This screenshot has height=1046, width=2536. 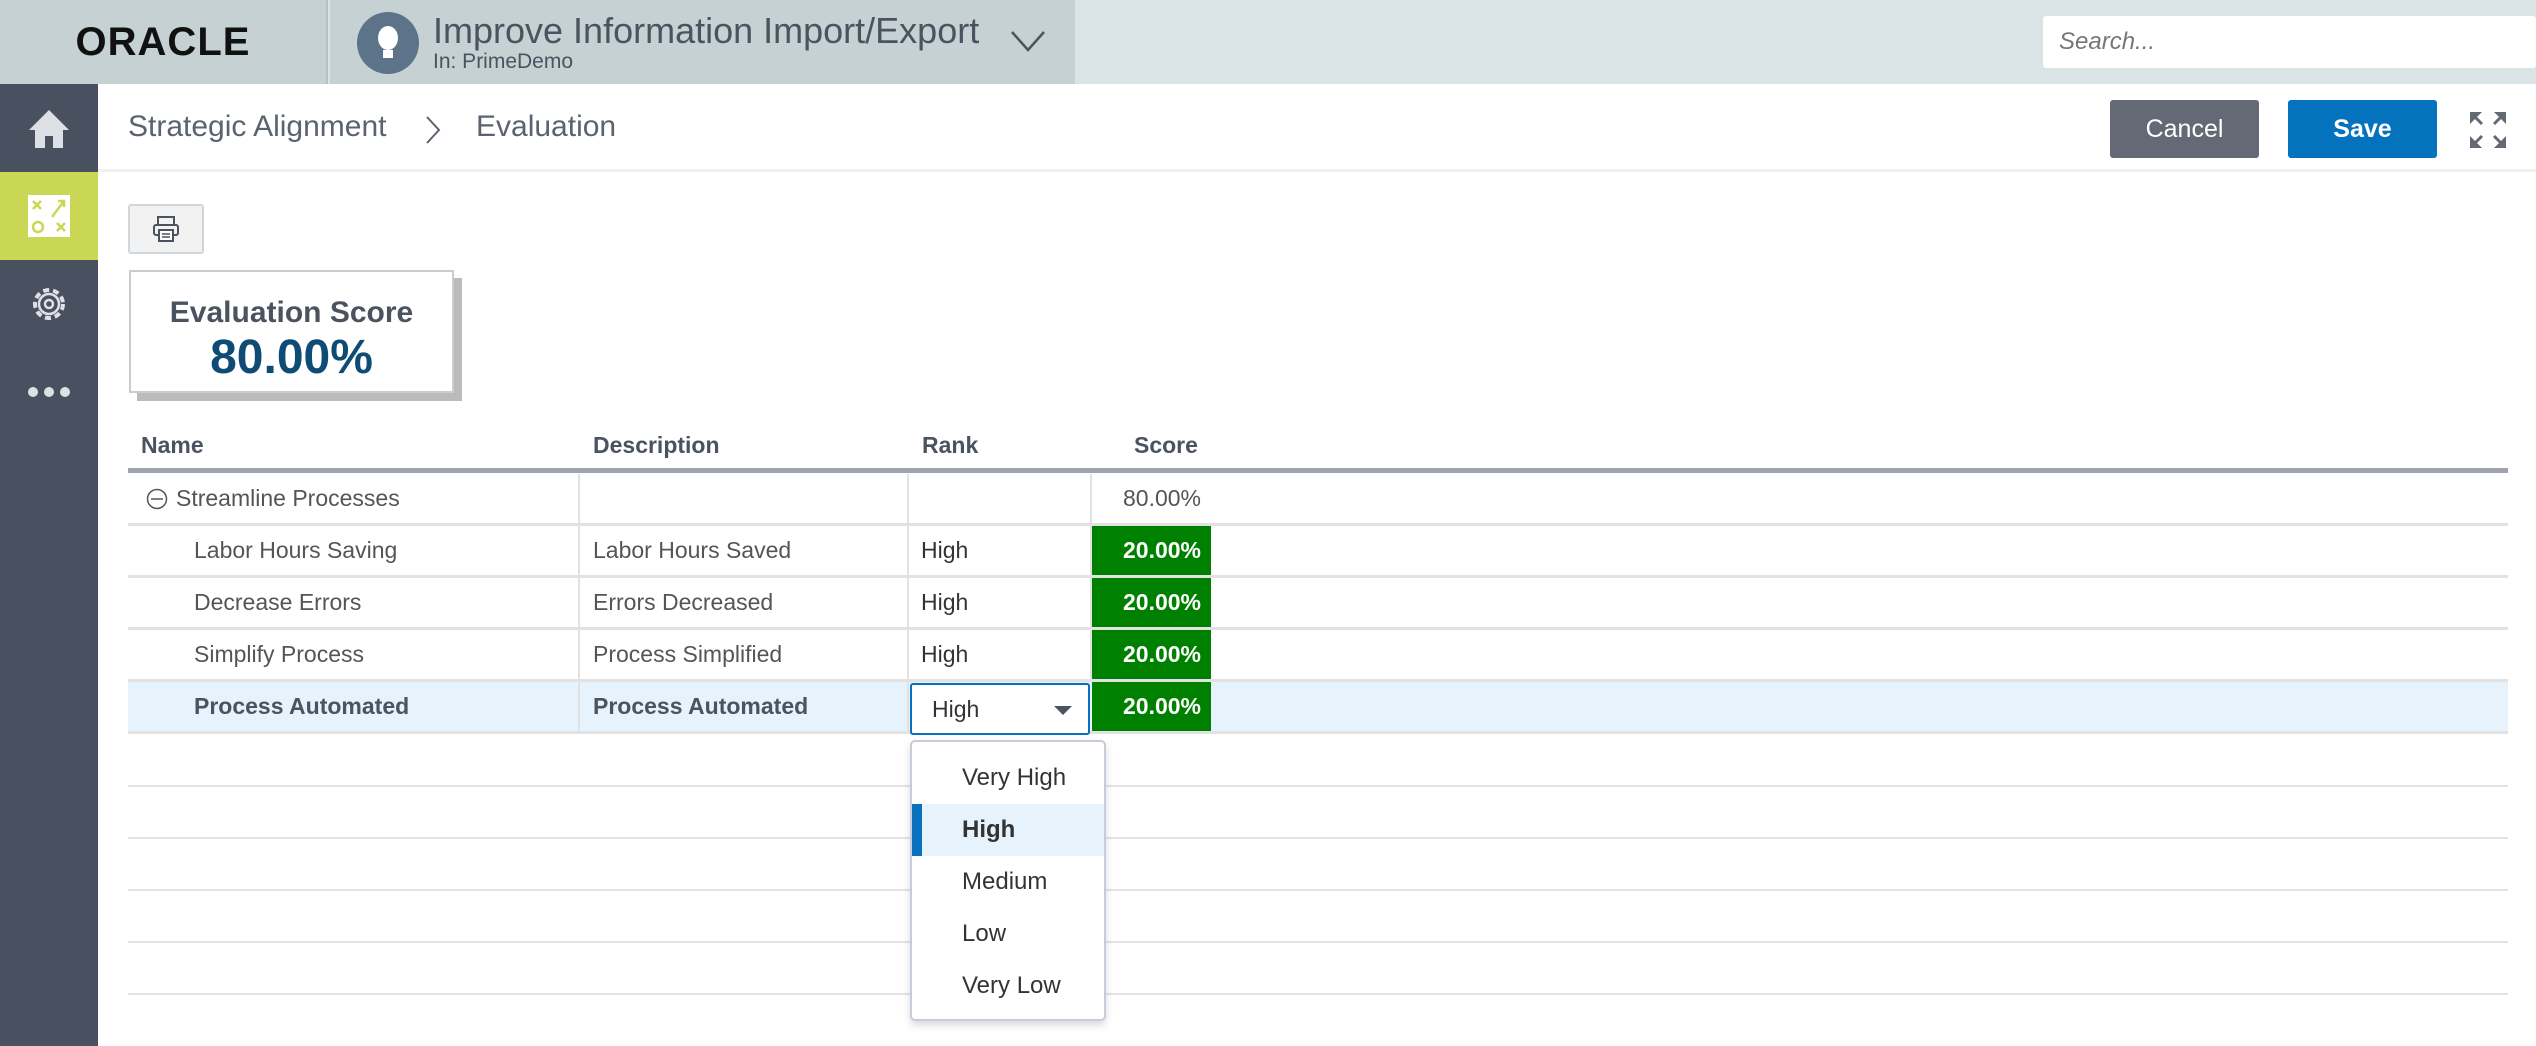 What do you see at coordinates (1063, 710) in the screenshot?
I see `caret-down-icon` at bounding box center [1063, 710].